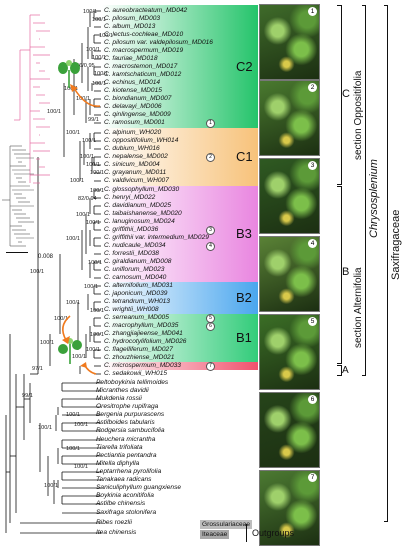  What do you see at coordinates (119, 447) in the screenshot?
I see `taxon-label: Tiarella trifoliata` at bounding box center [119, 447].